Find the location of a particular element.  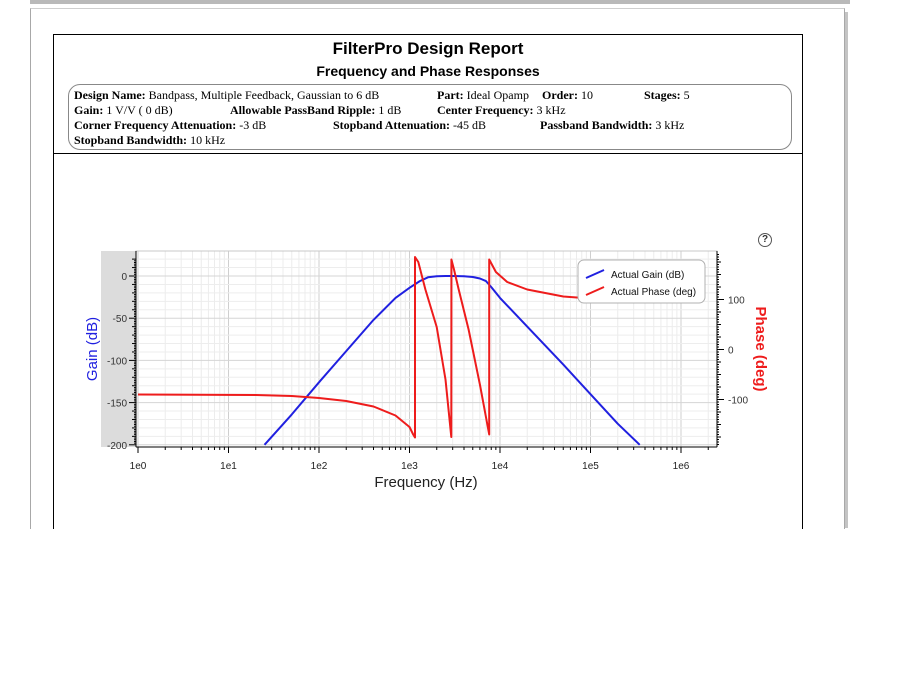

window-shadow is located at coordinates (845, 270).